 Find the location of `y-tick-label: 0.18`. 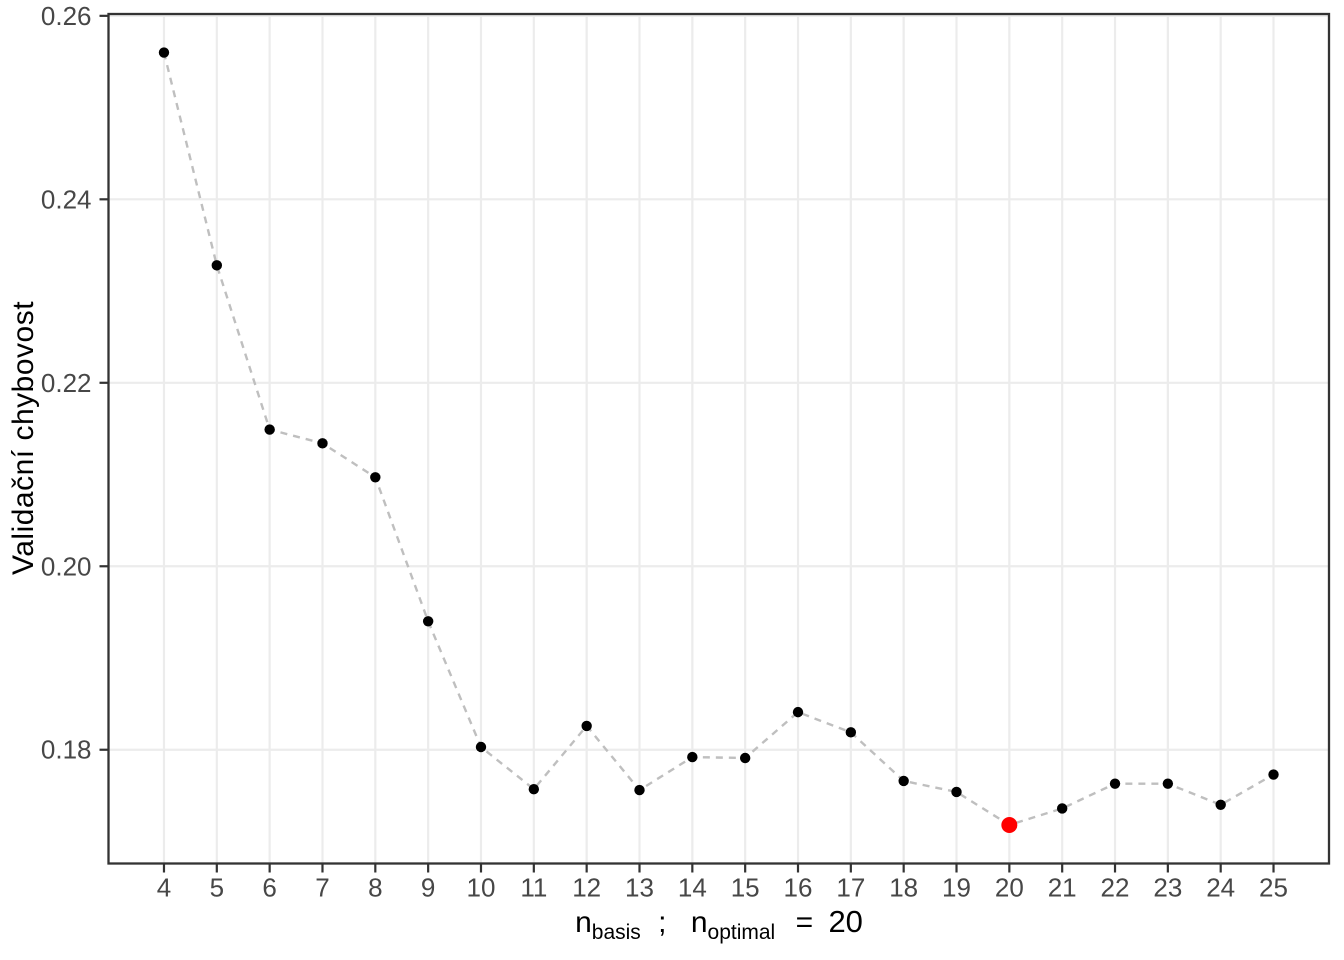

y-tick-label: 0.18 is located at coordinates (66, 750).